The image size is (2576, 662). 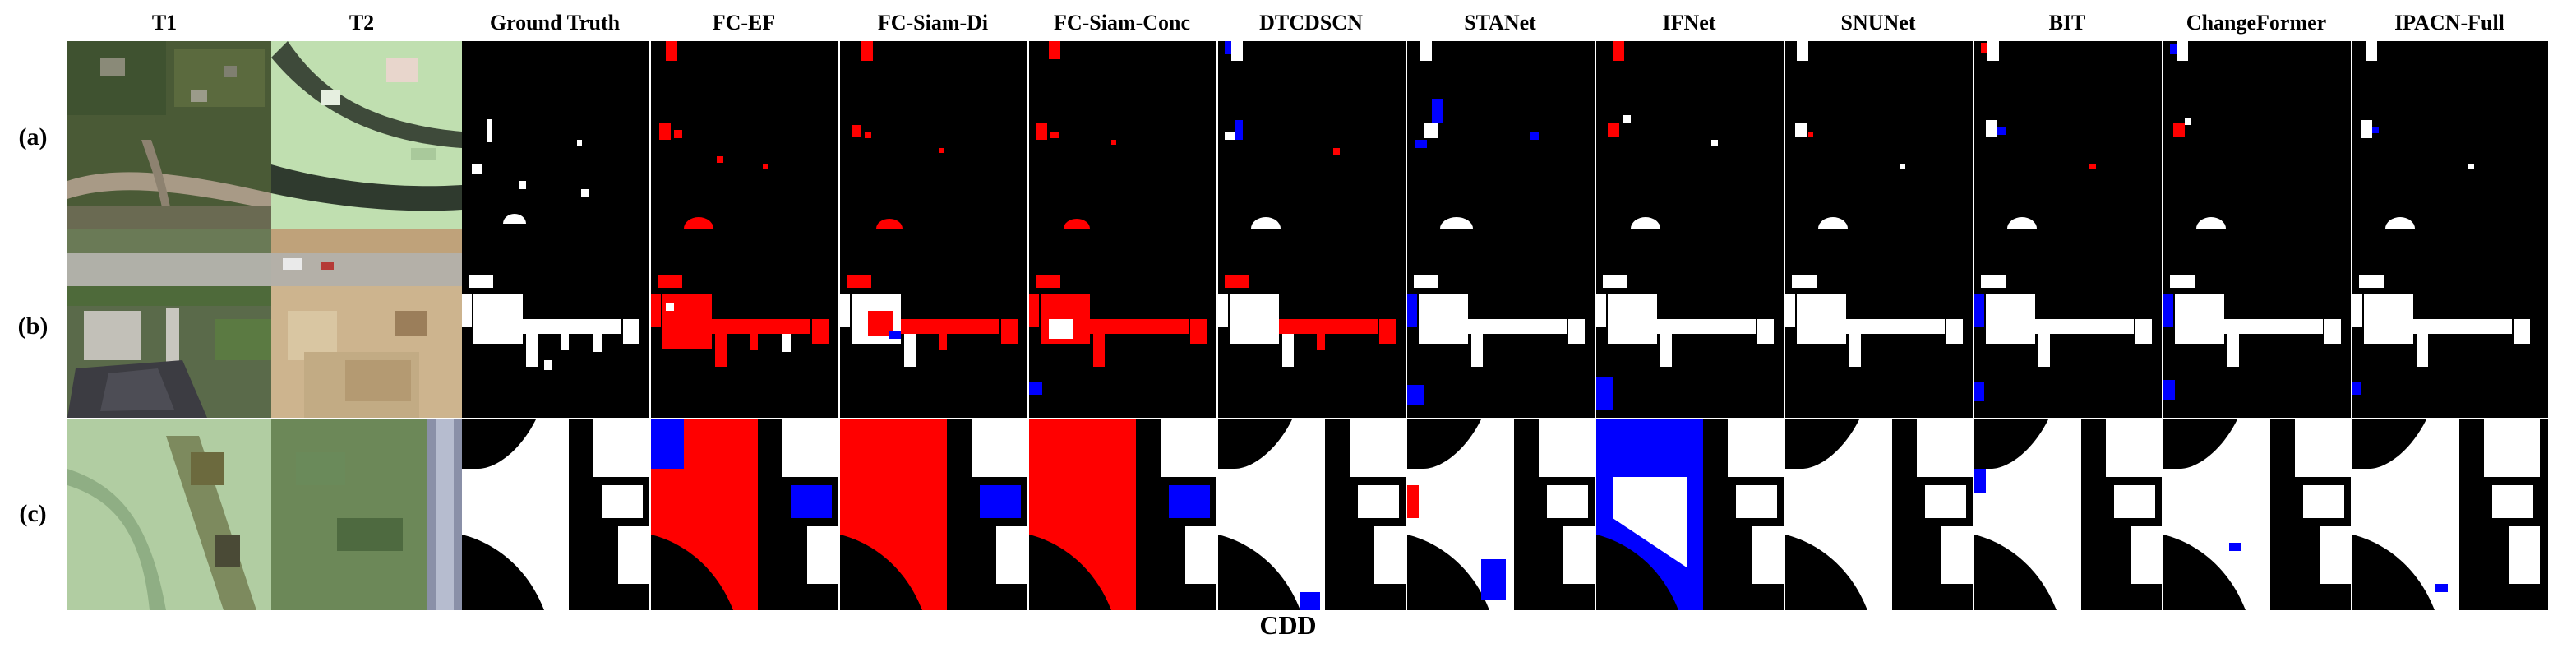 I want to click on column-header-bit: BIT, so click(x=2067, y=23).